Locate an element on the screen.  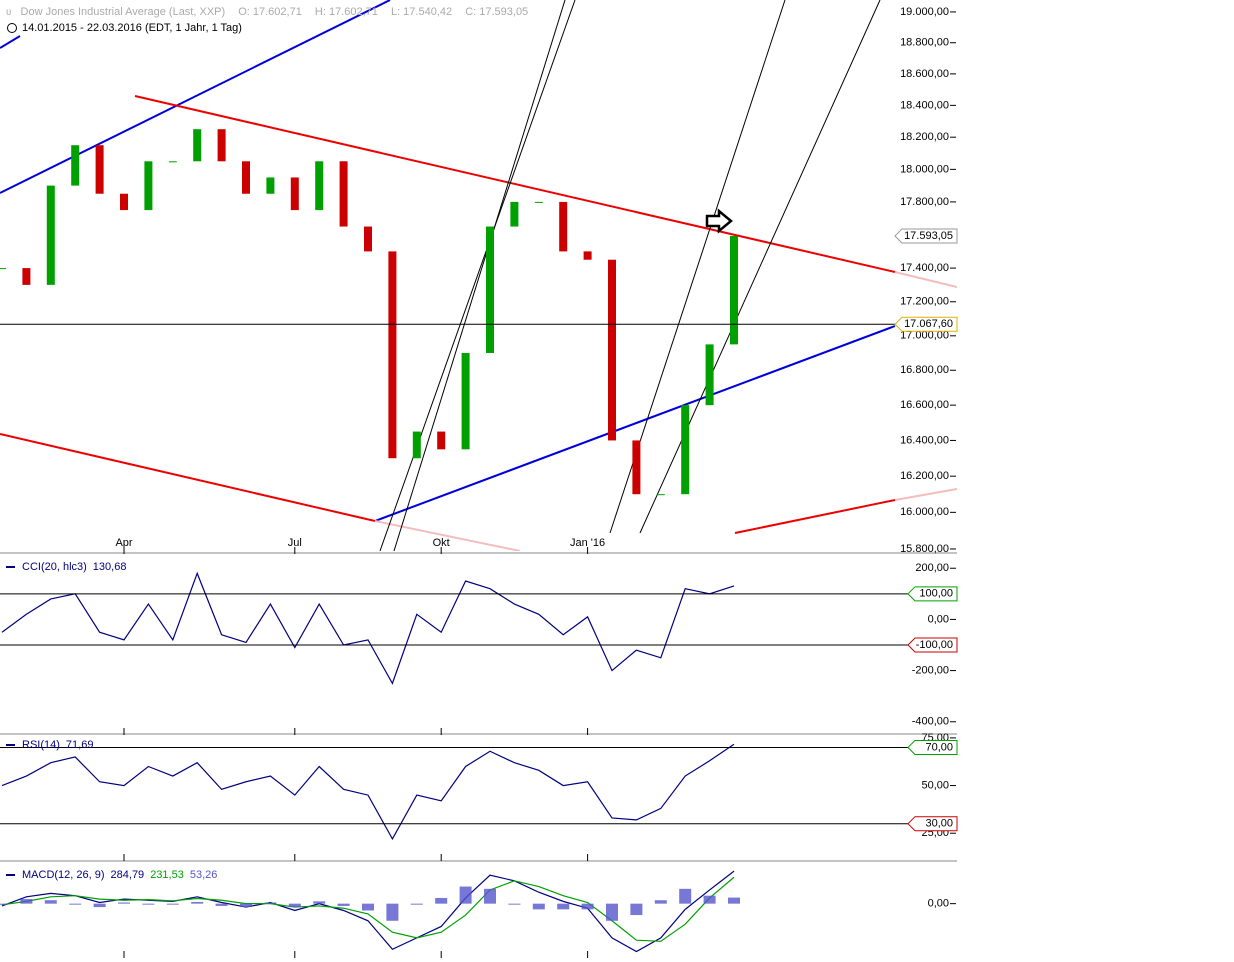
panel-header: RSI(14) 71,69 is located at coordinates (57, 745).